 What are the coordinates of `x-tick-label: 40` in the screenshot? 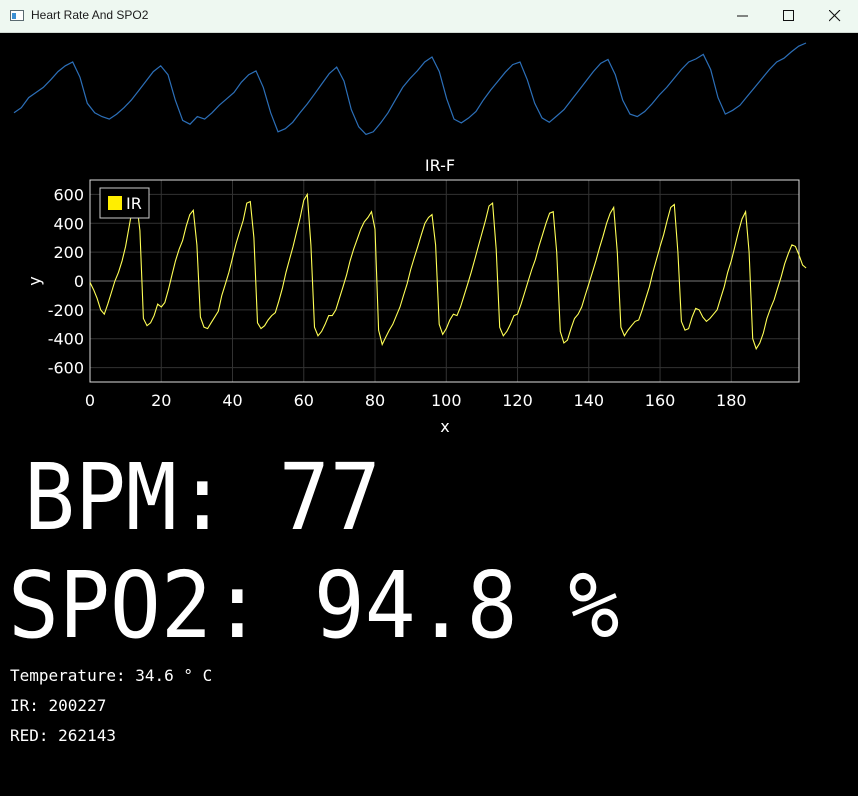 It's located at (232, 400).